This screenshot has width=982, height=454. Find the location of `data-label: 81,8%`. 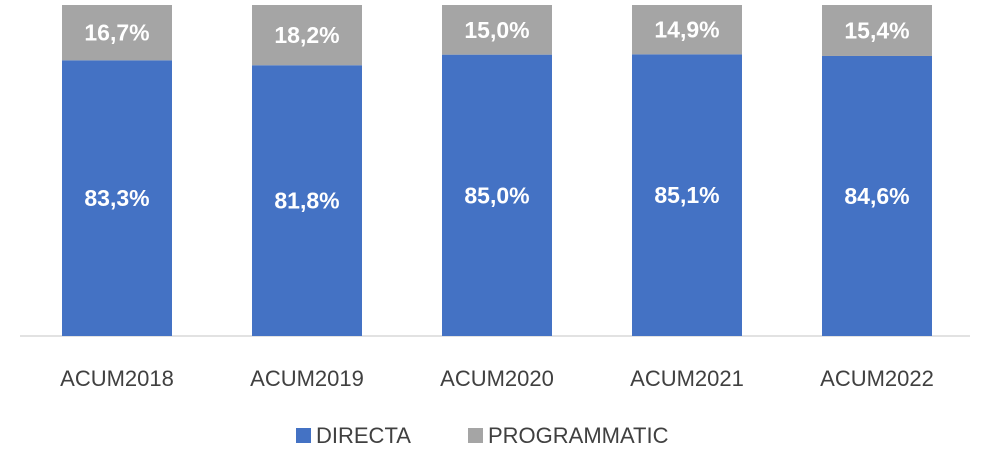

data-label: 81,8% is located at coordinates (306, 201).